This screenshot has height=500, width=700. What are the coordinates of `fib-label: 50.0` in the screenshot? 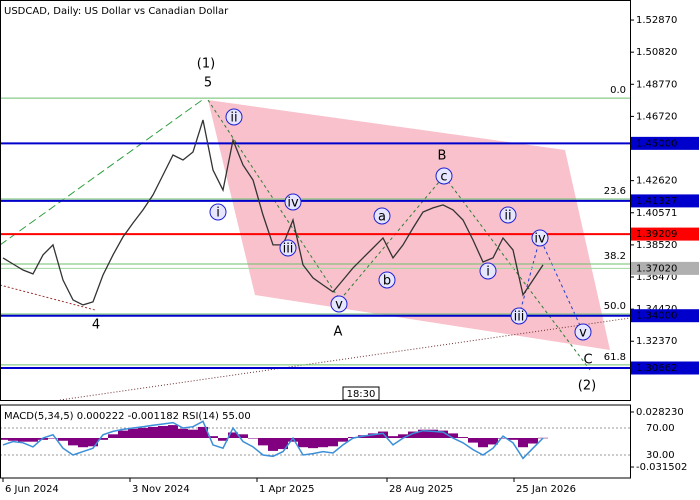 It's located at (615, 306).